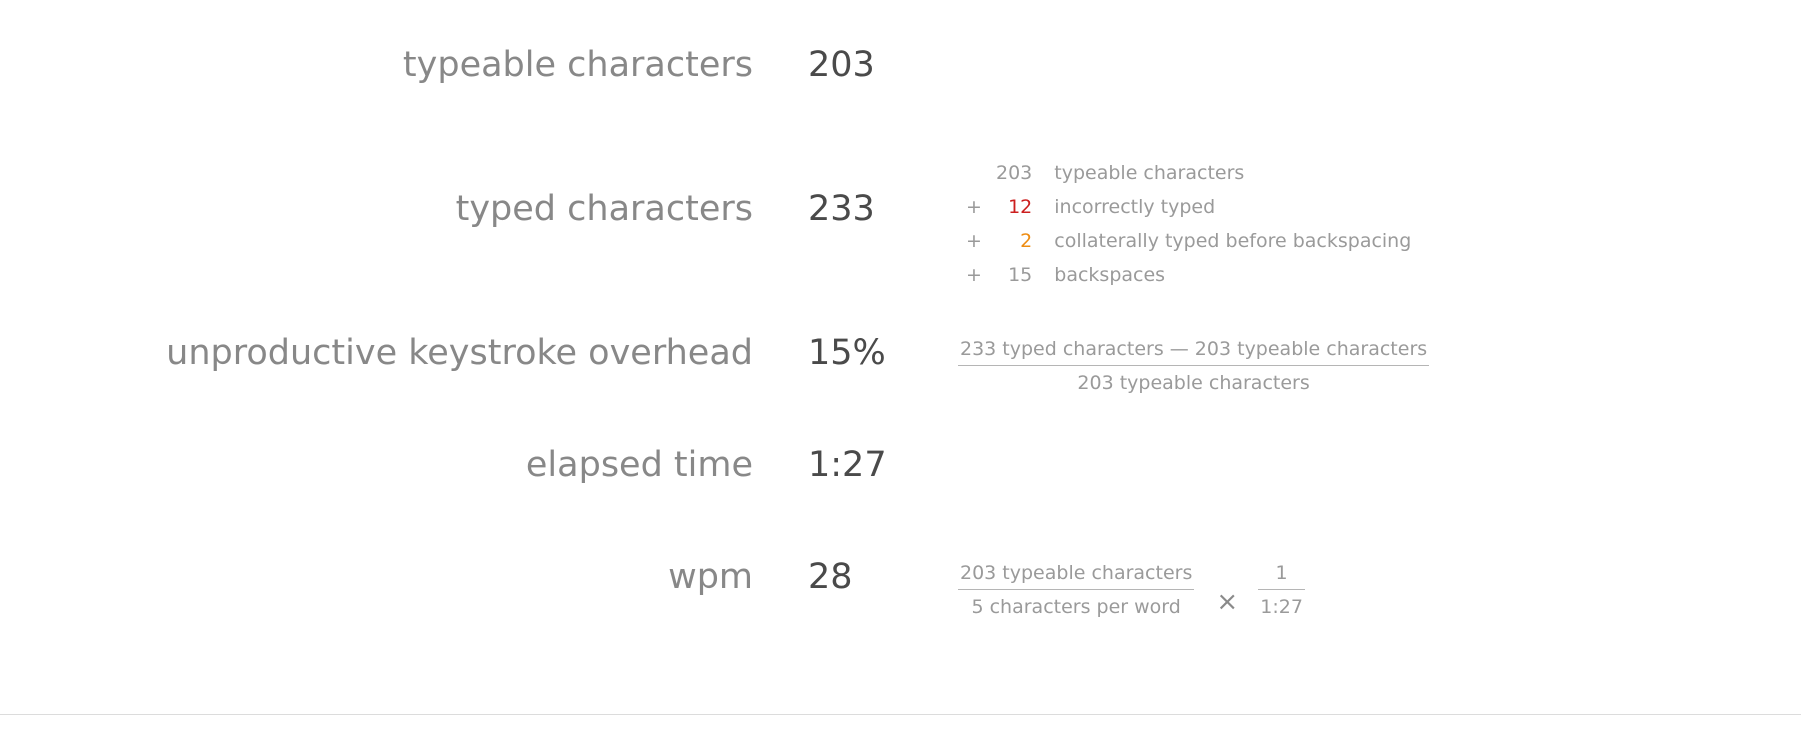 This screenshot has width=1801, height=730. I want to click on breakdown-number: 15, so click(1020, 274).